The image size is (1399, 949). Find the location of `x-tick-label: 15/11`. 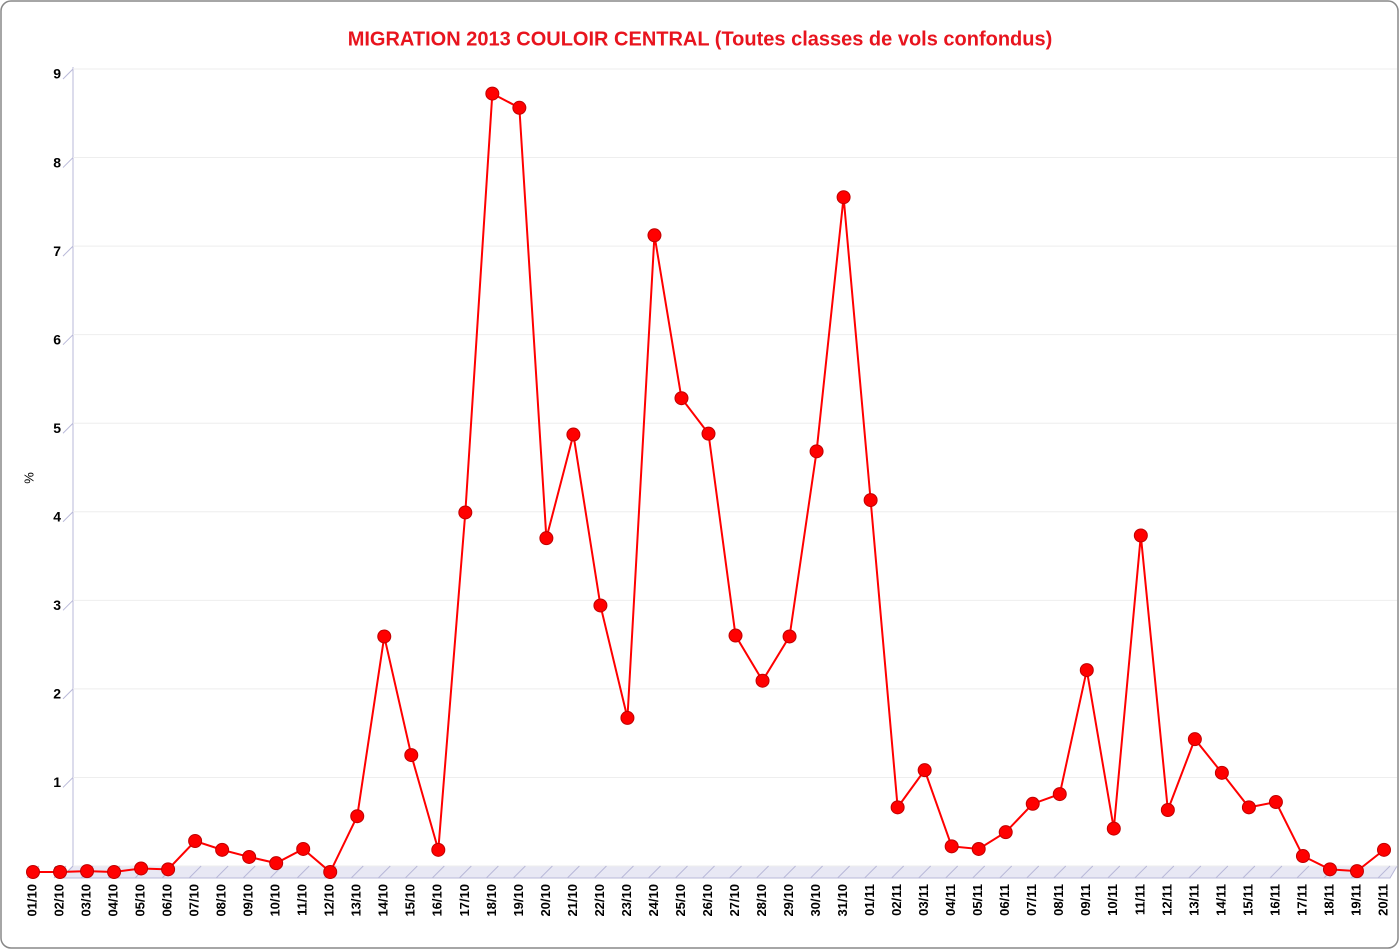

x-tick-label: 15/11 is located at coordinates (1247, 900).